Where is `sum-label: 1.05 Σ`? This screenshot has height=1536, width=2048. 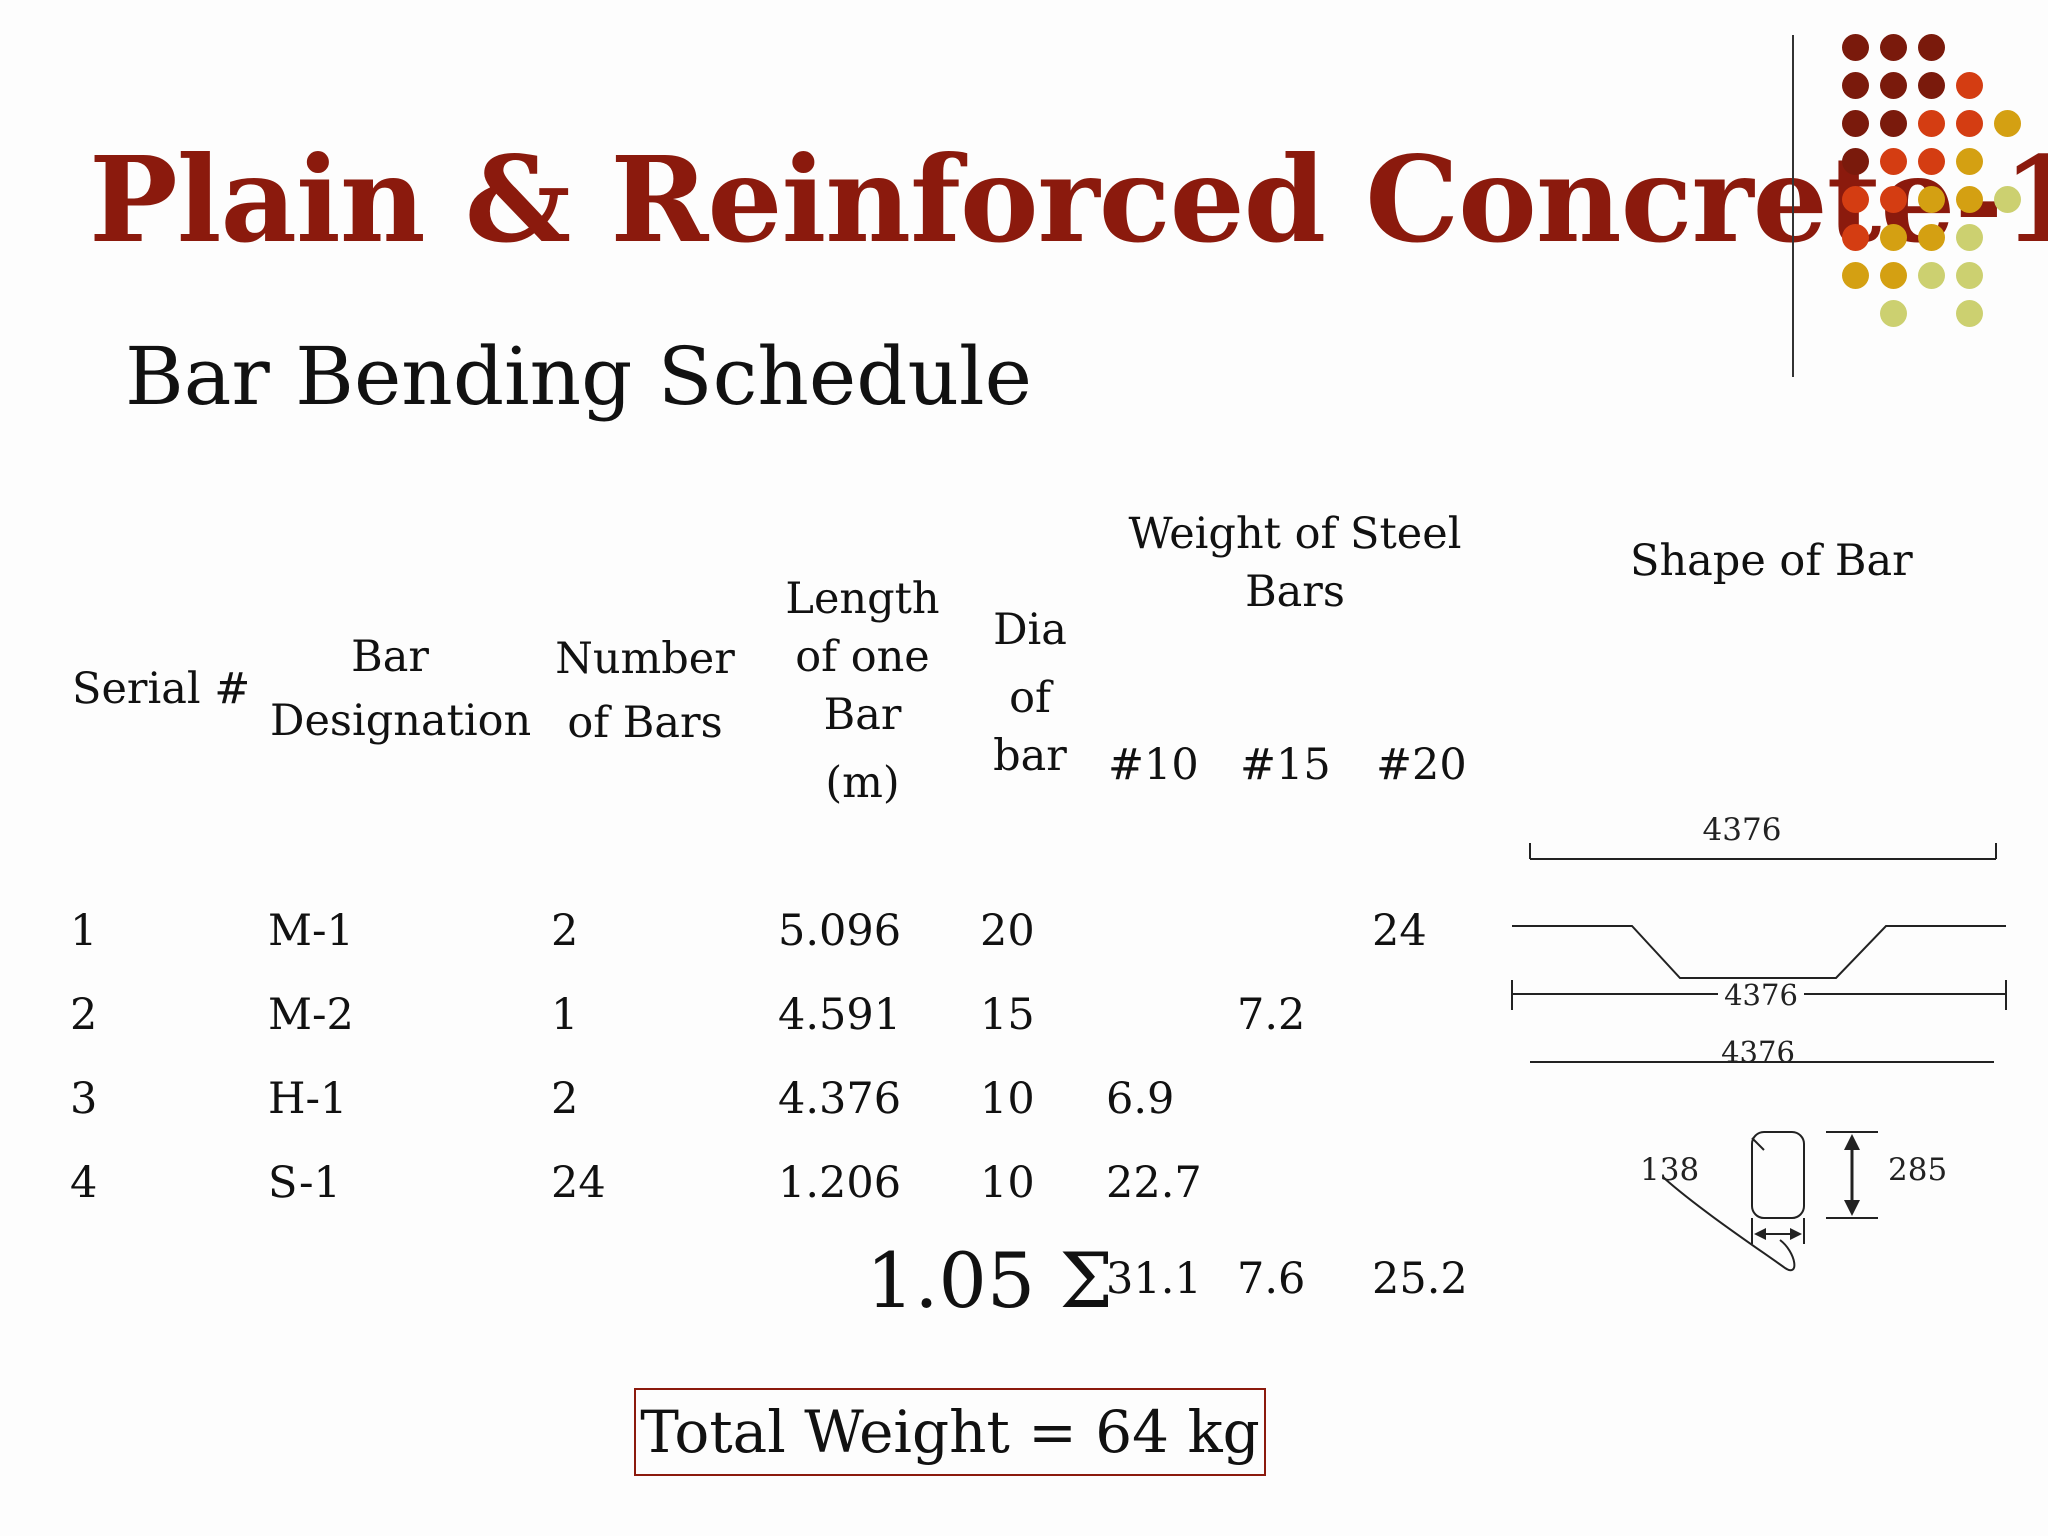 sum-label: 1.05 Σ is located at coordinates (990, 1280).